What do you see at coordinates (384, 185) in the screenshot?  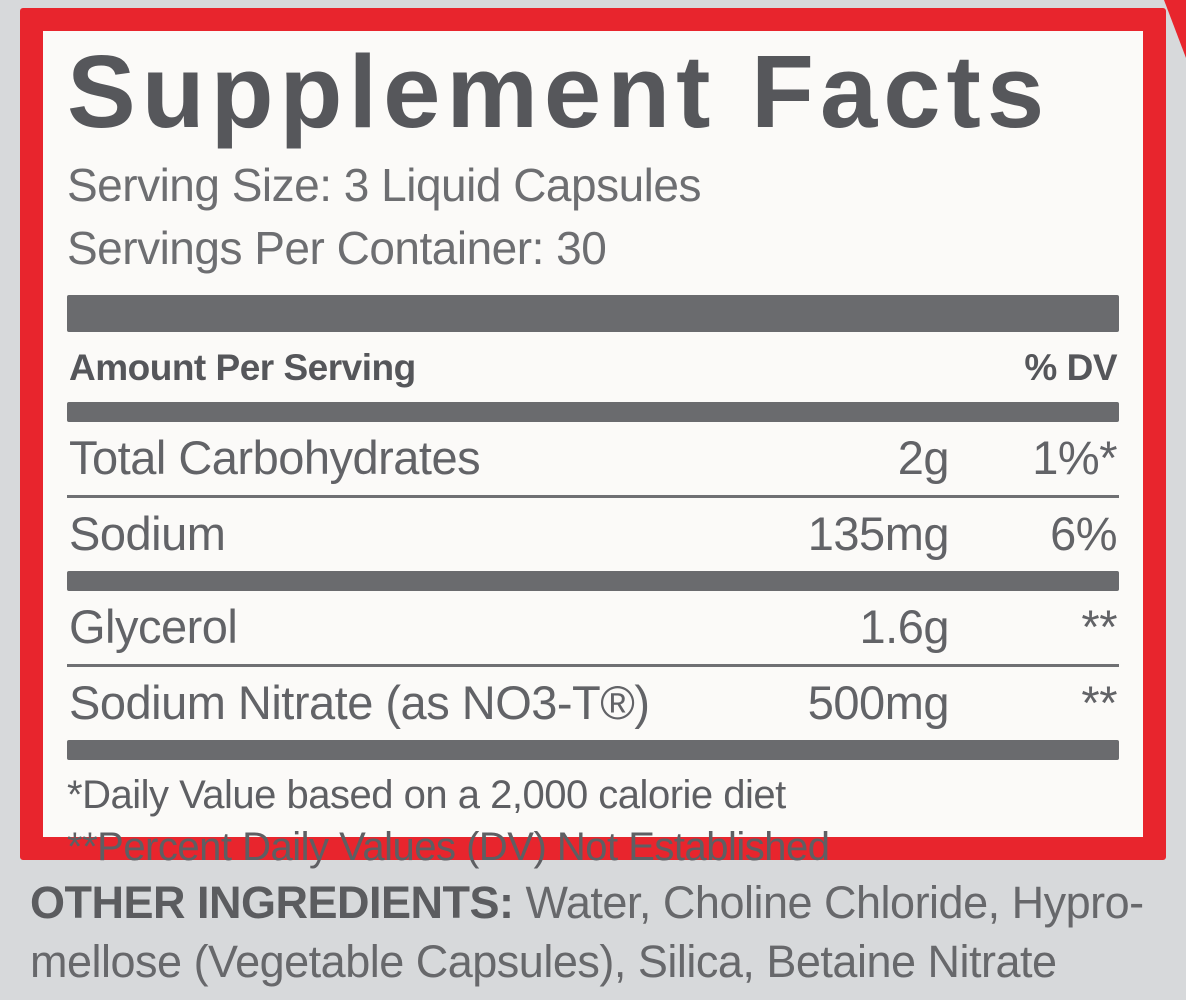 I see `serving-size-line: Serving Size: 3 Liquid Capsules` at bounding box center [384, 185].